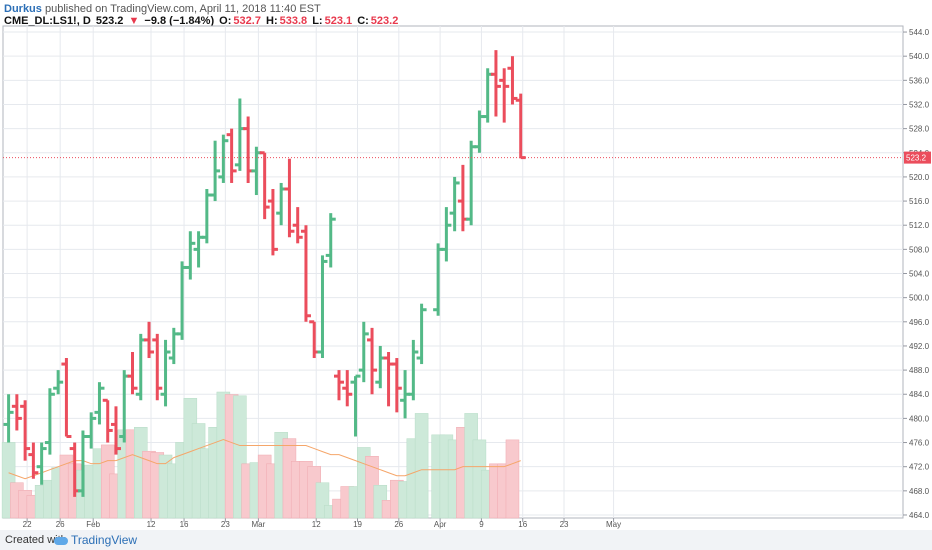  Describe the element at coordinates (440, 524) in the screenshot. I see `x-tick-label: Apr` at that location.